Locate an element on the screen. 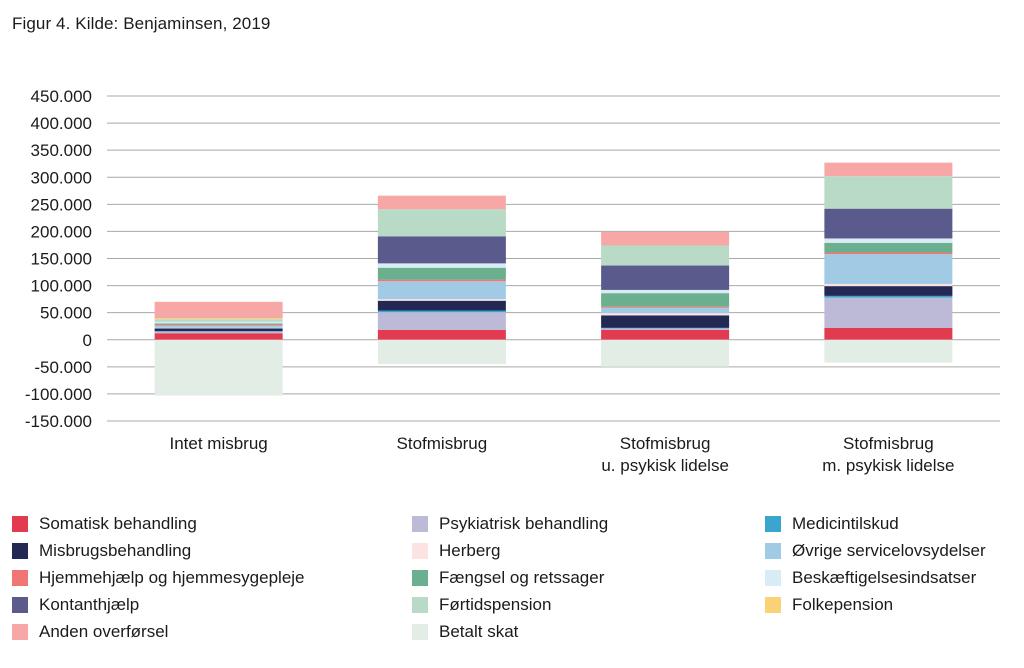 The height and width of the screenshot is (668, 1024). y-tick-label: -100.000 is located at coordinates (58, 394).